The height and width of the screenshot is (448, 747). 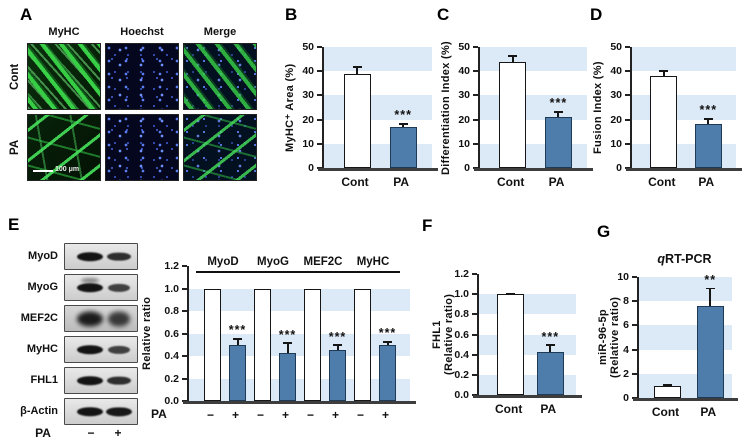 What do you see at coordinates (42, 287) in the screenshot?
I see `blot-label: MyoG` at bounding box center [42, 287].